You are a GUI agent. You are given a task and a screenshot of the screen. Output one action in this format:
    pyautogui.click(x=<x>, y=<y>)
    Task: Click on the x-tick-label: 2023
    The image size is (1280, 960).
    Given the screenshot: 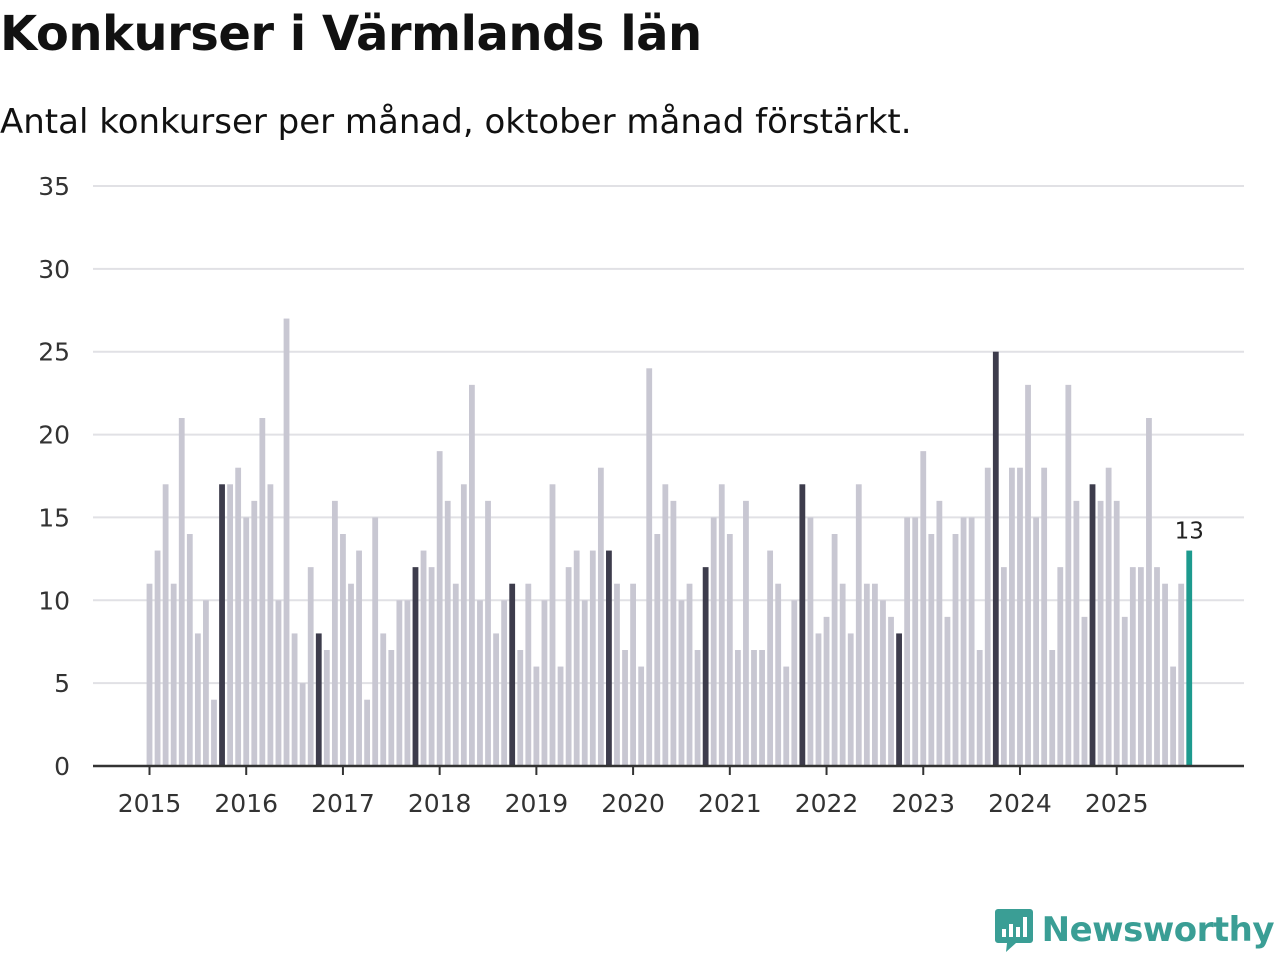 What is the action you would take?
    pyautogui.click(x=923, y=803)
    